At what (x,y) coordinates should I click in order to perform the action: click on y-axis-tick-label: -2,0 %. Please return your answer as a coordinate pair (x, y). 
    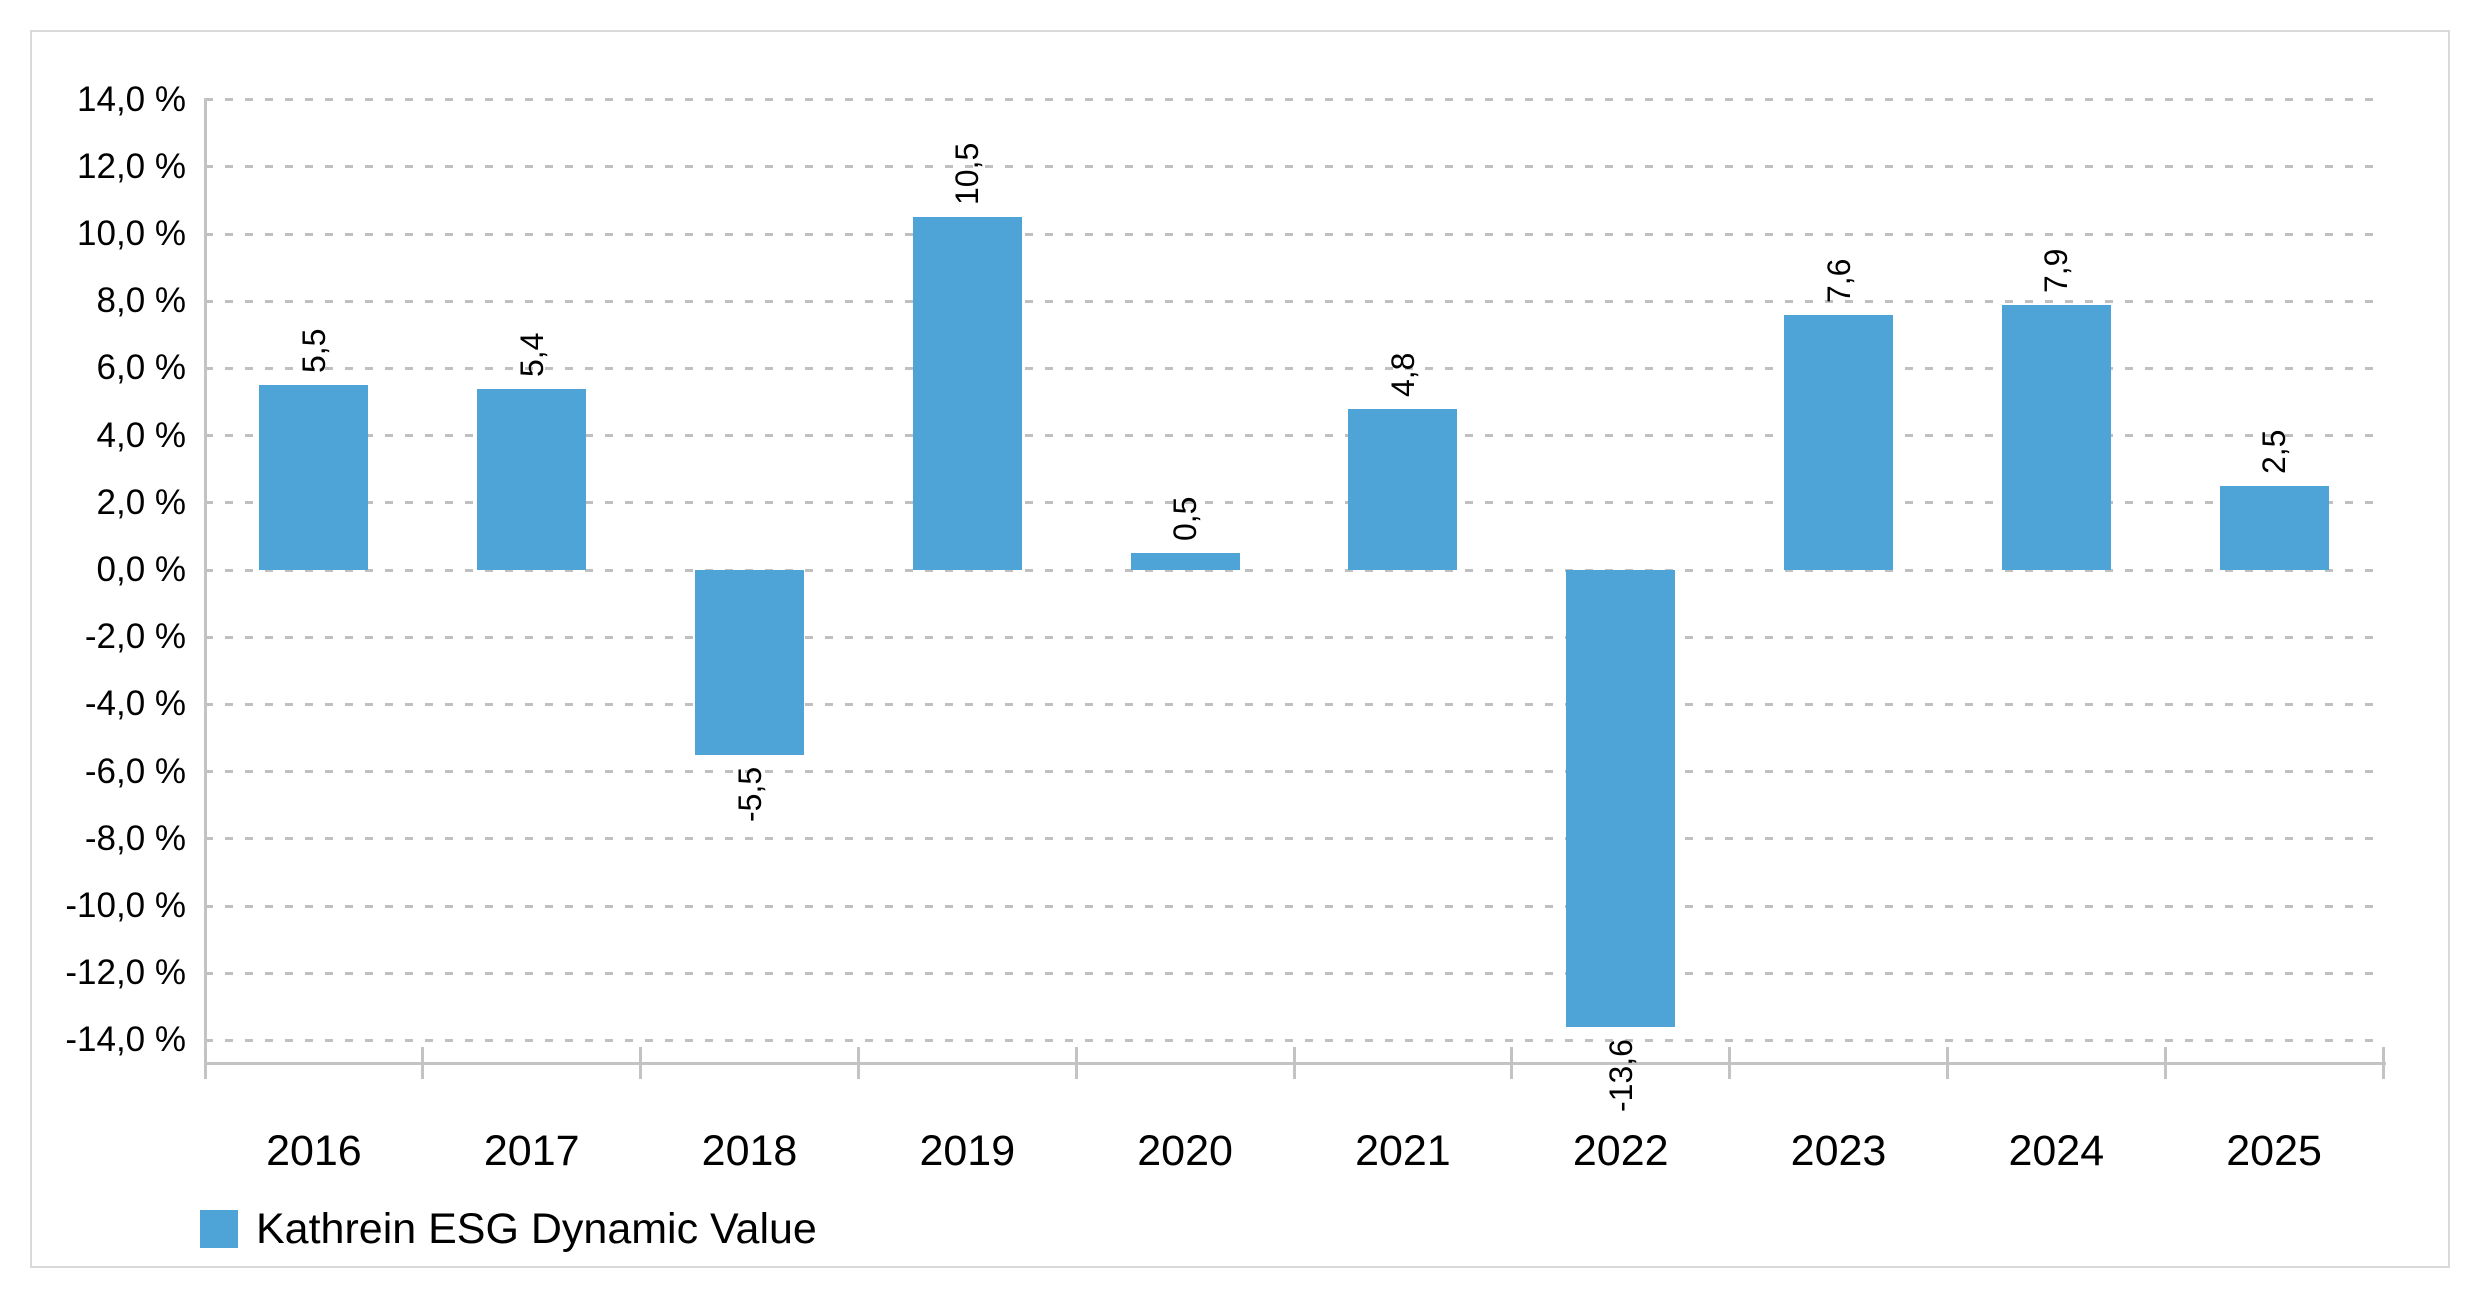
    Looking at the image, I should click on (135, 637).